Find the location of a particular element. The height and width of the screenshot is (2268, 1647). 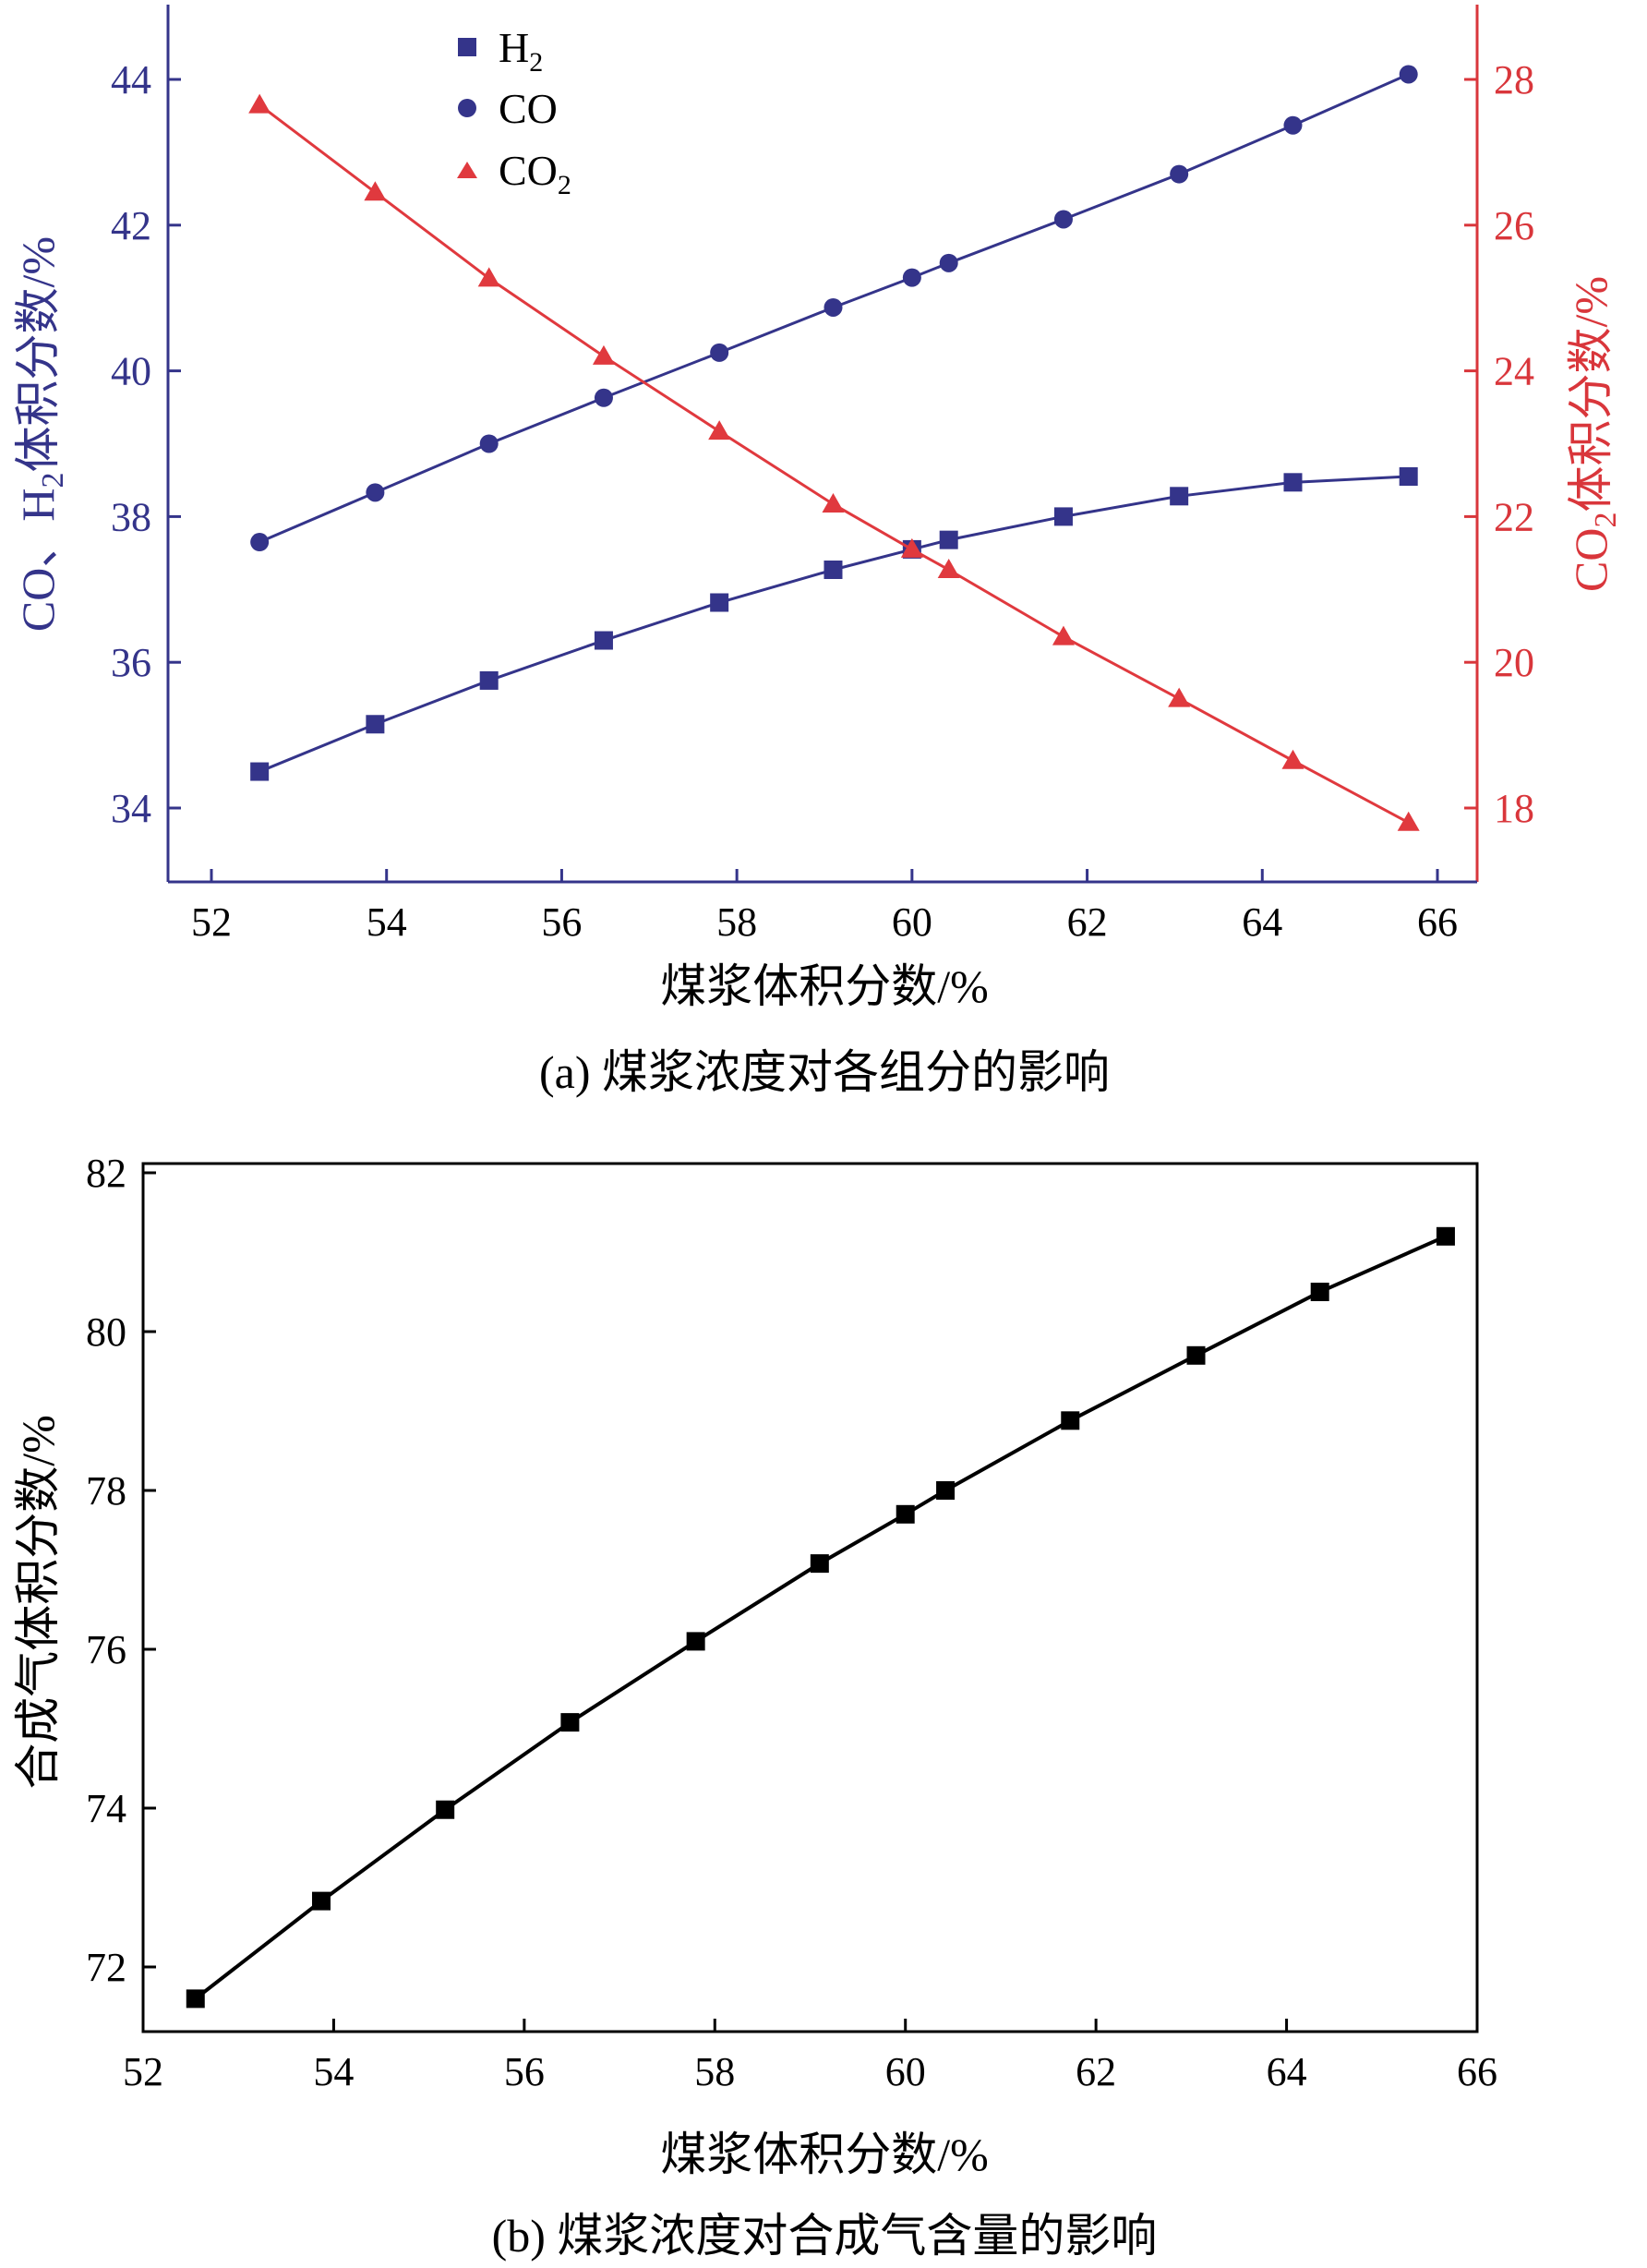

a-x-tick-label: 60 is located at coordinates (912, 922).